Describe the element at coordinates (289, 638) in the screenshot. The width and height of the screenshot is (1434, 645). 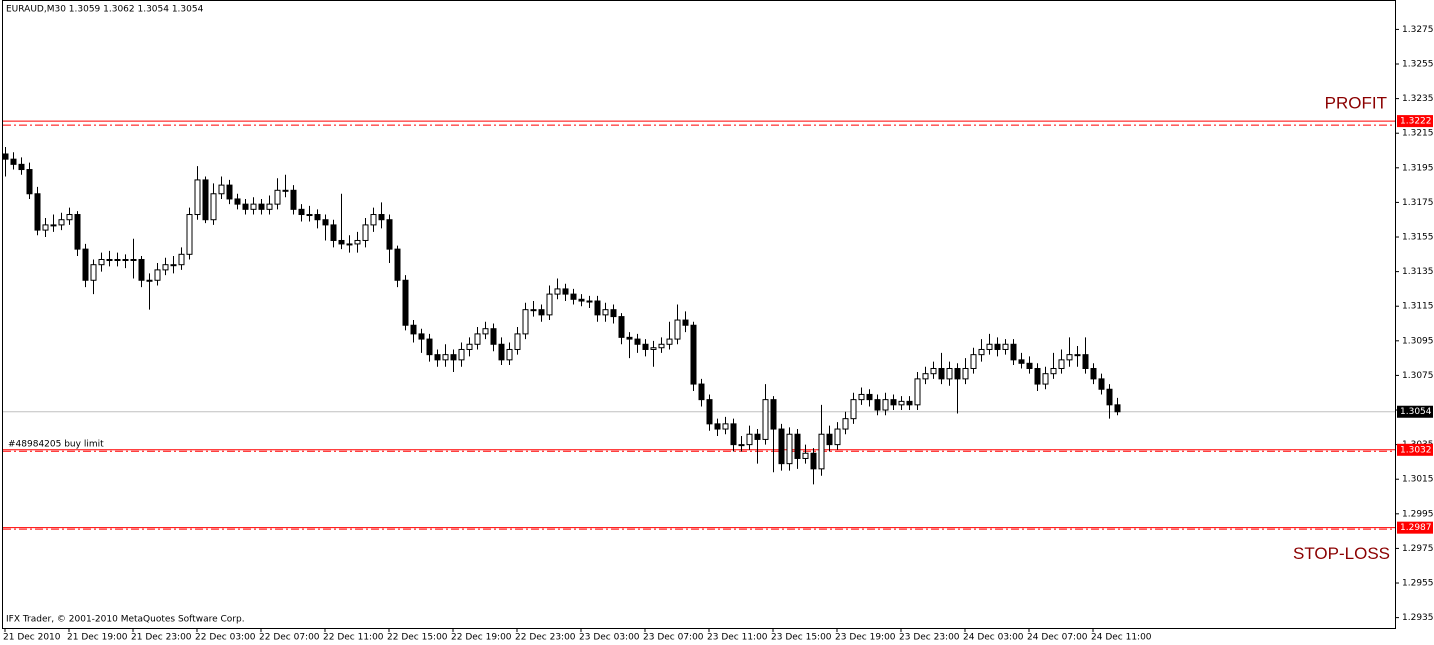
I see `x-tick-label: 22 Dec 07:00` at that location.